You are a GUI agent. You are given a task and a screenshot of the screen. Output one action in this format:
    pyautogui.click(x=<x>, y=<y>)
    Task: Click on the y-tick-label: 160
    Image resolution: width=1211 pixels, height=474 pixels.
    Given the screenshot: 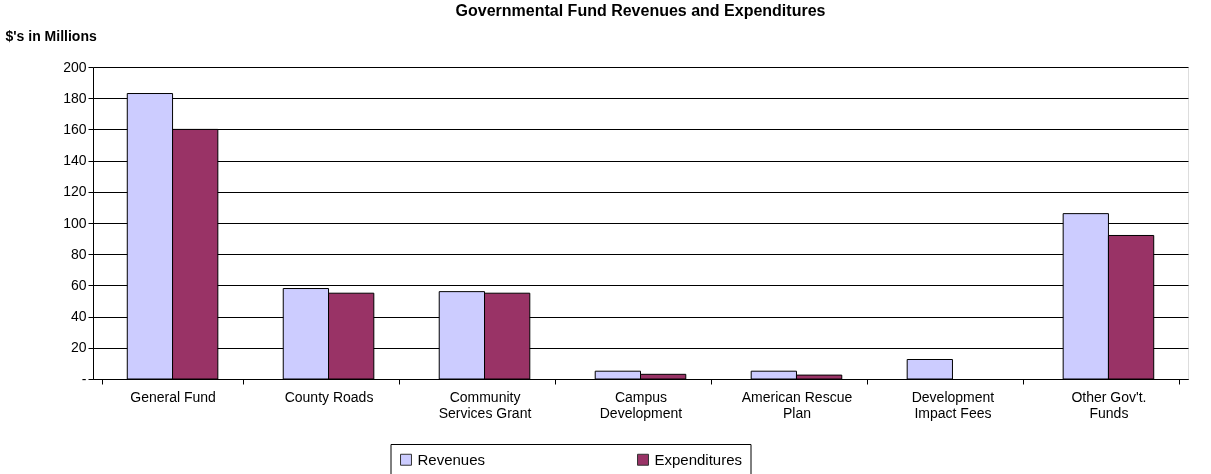 What is the action you would take?
    pyautogui.click(x=75, y=128)
    